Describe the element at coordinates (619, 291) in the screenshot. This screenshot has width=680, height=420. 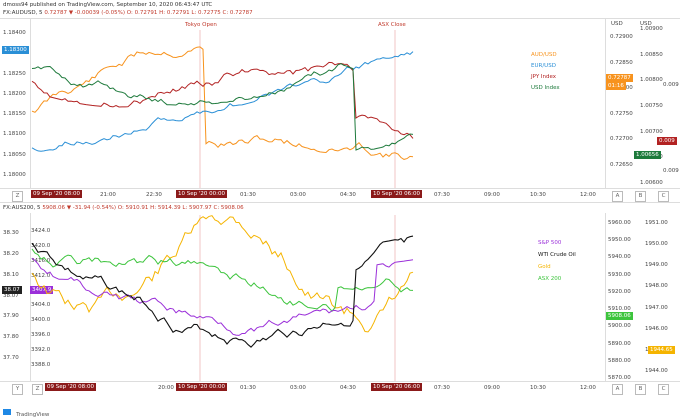
I see `pane2-right-tick: 5920.00` at that location.